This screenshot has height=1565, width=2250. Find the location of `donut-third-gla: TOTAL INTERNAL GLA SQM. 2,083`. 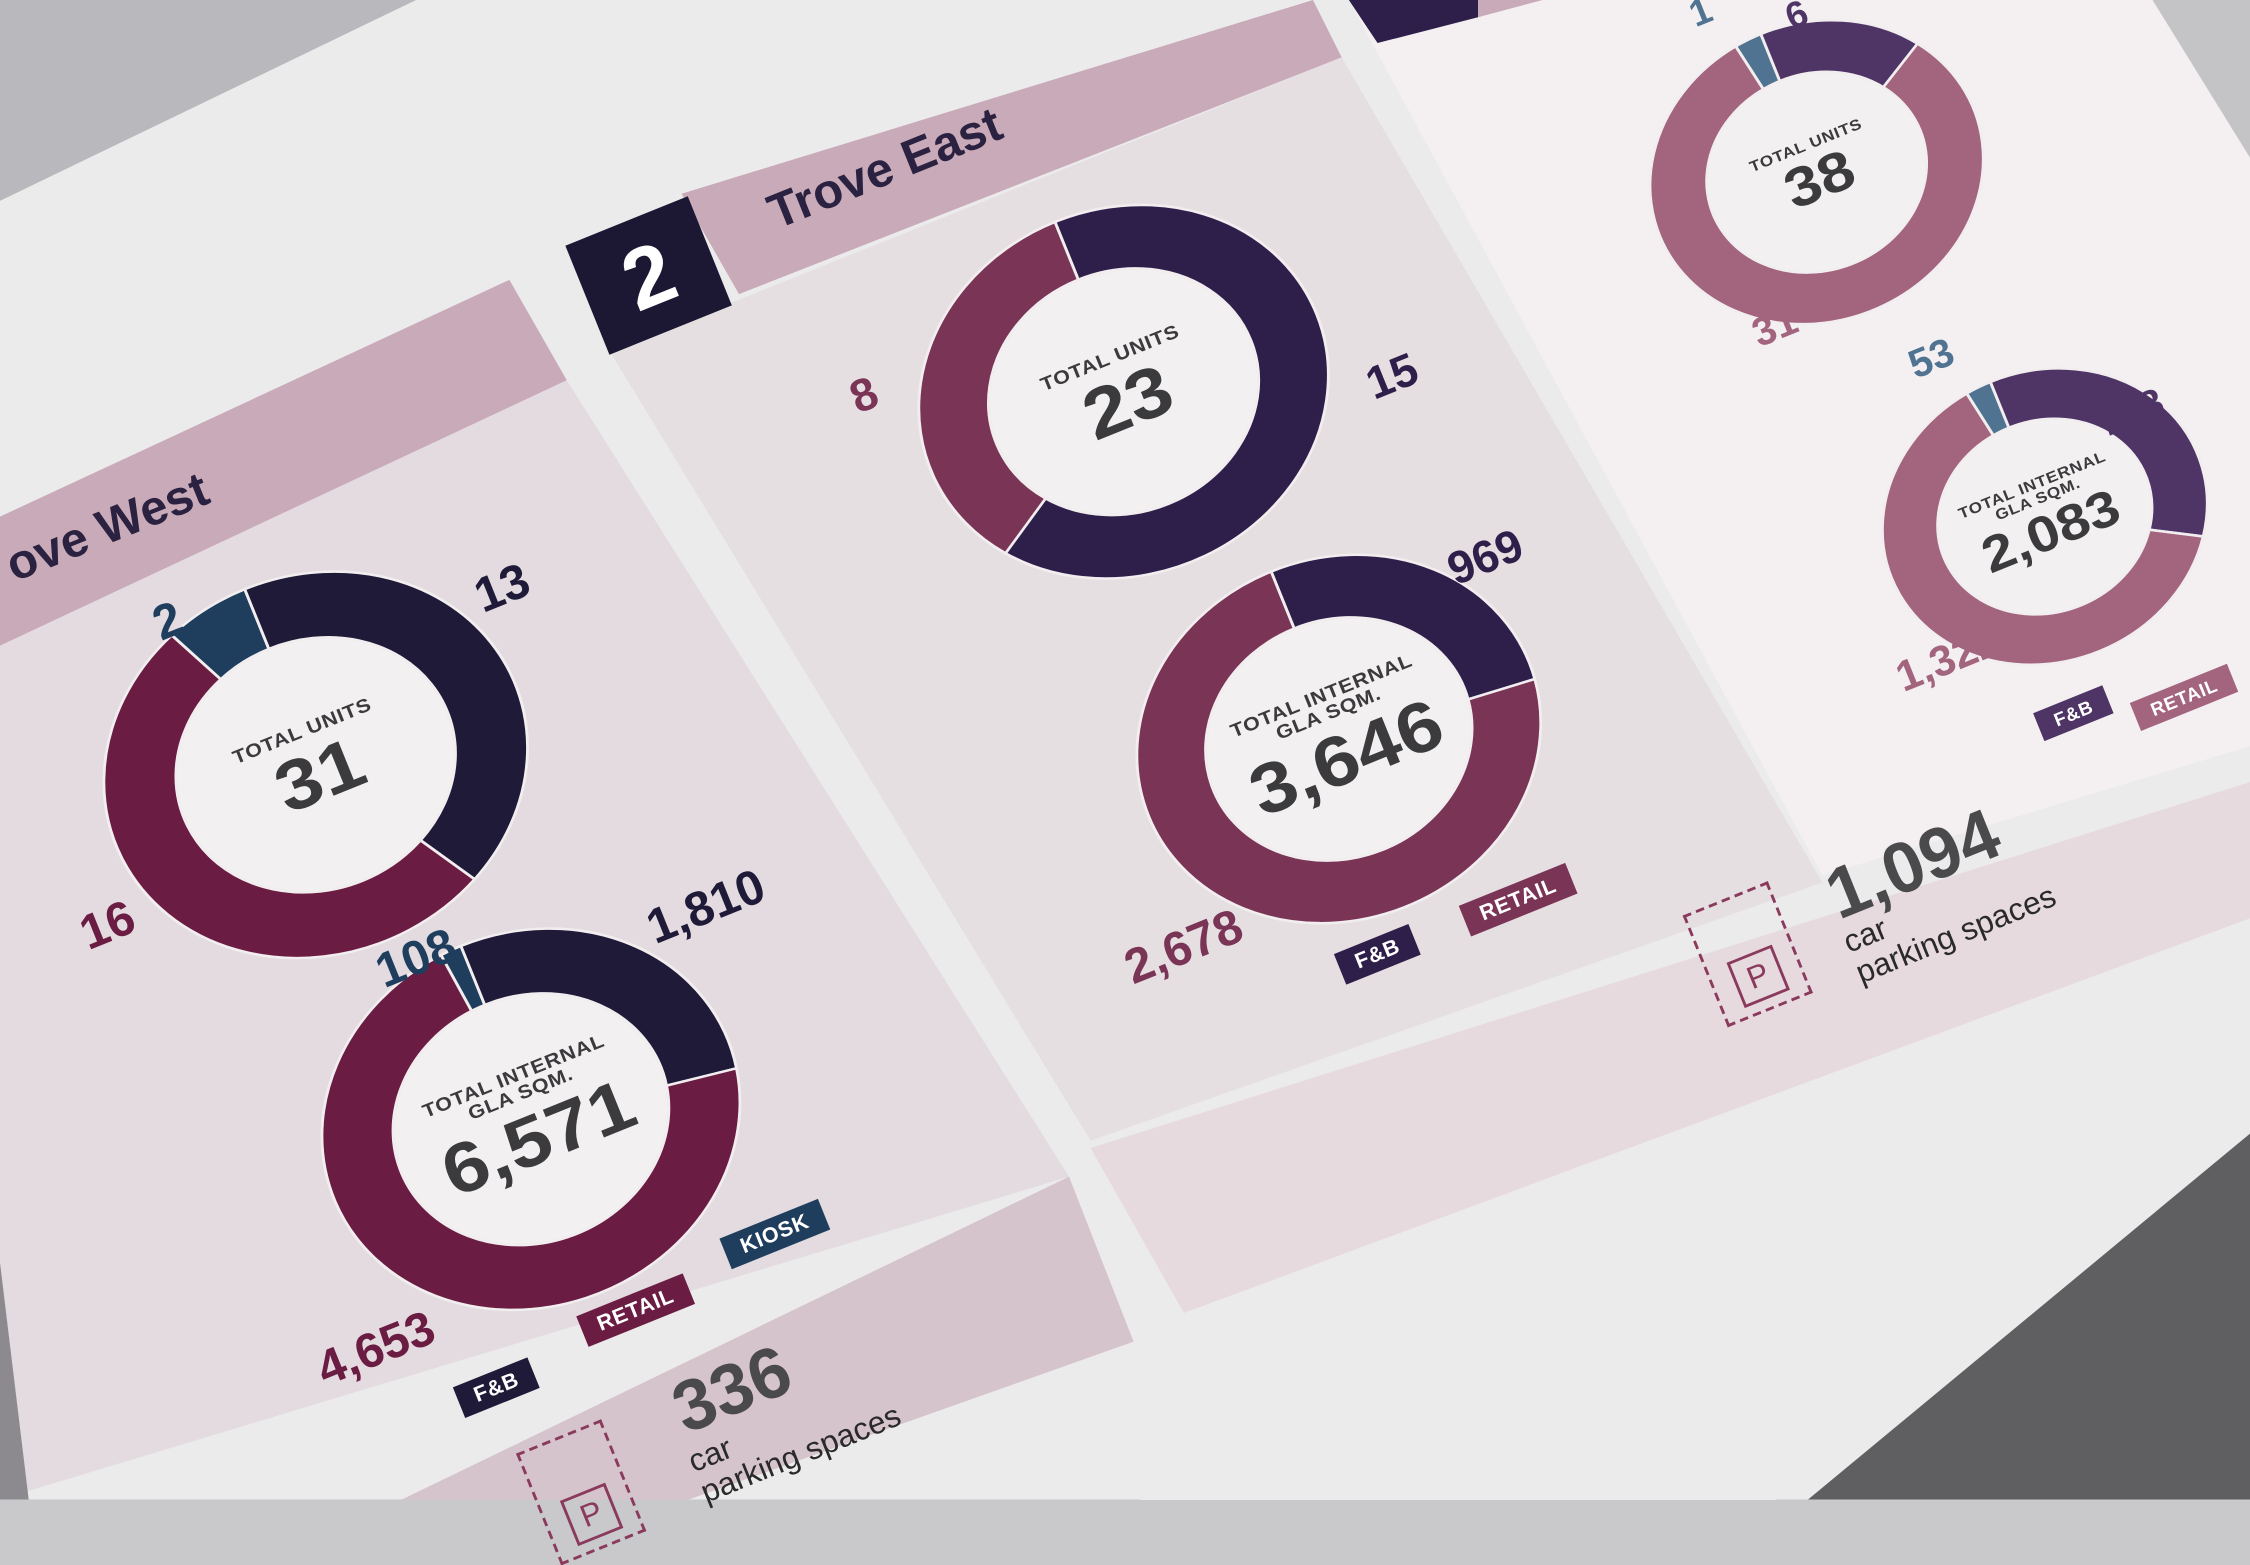

donut-third-gla: TOTAL INTERNAL GLA SQM. 2,083 is located at coordinates (2042, 517).